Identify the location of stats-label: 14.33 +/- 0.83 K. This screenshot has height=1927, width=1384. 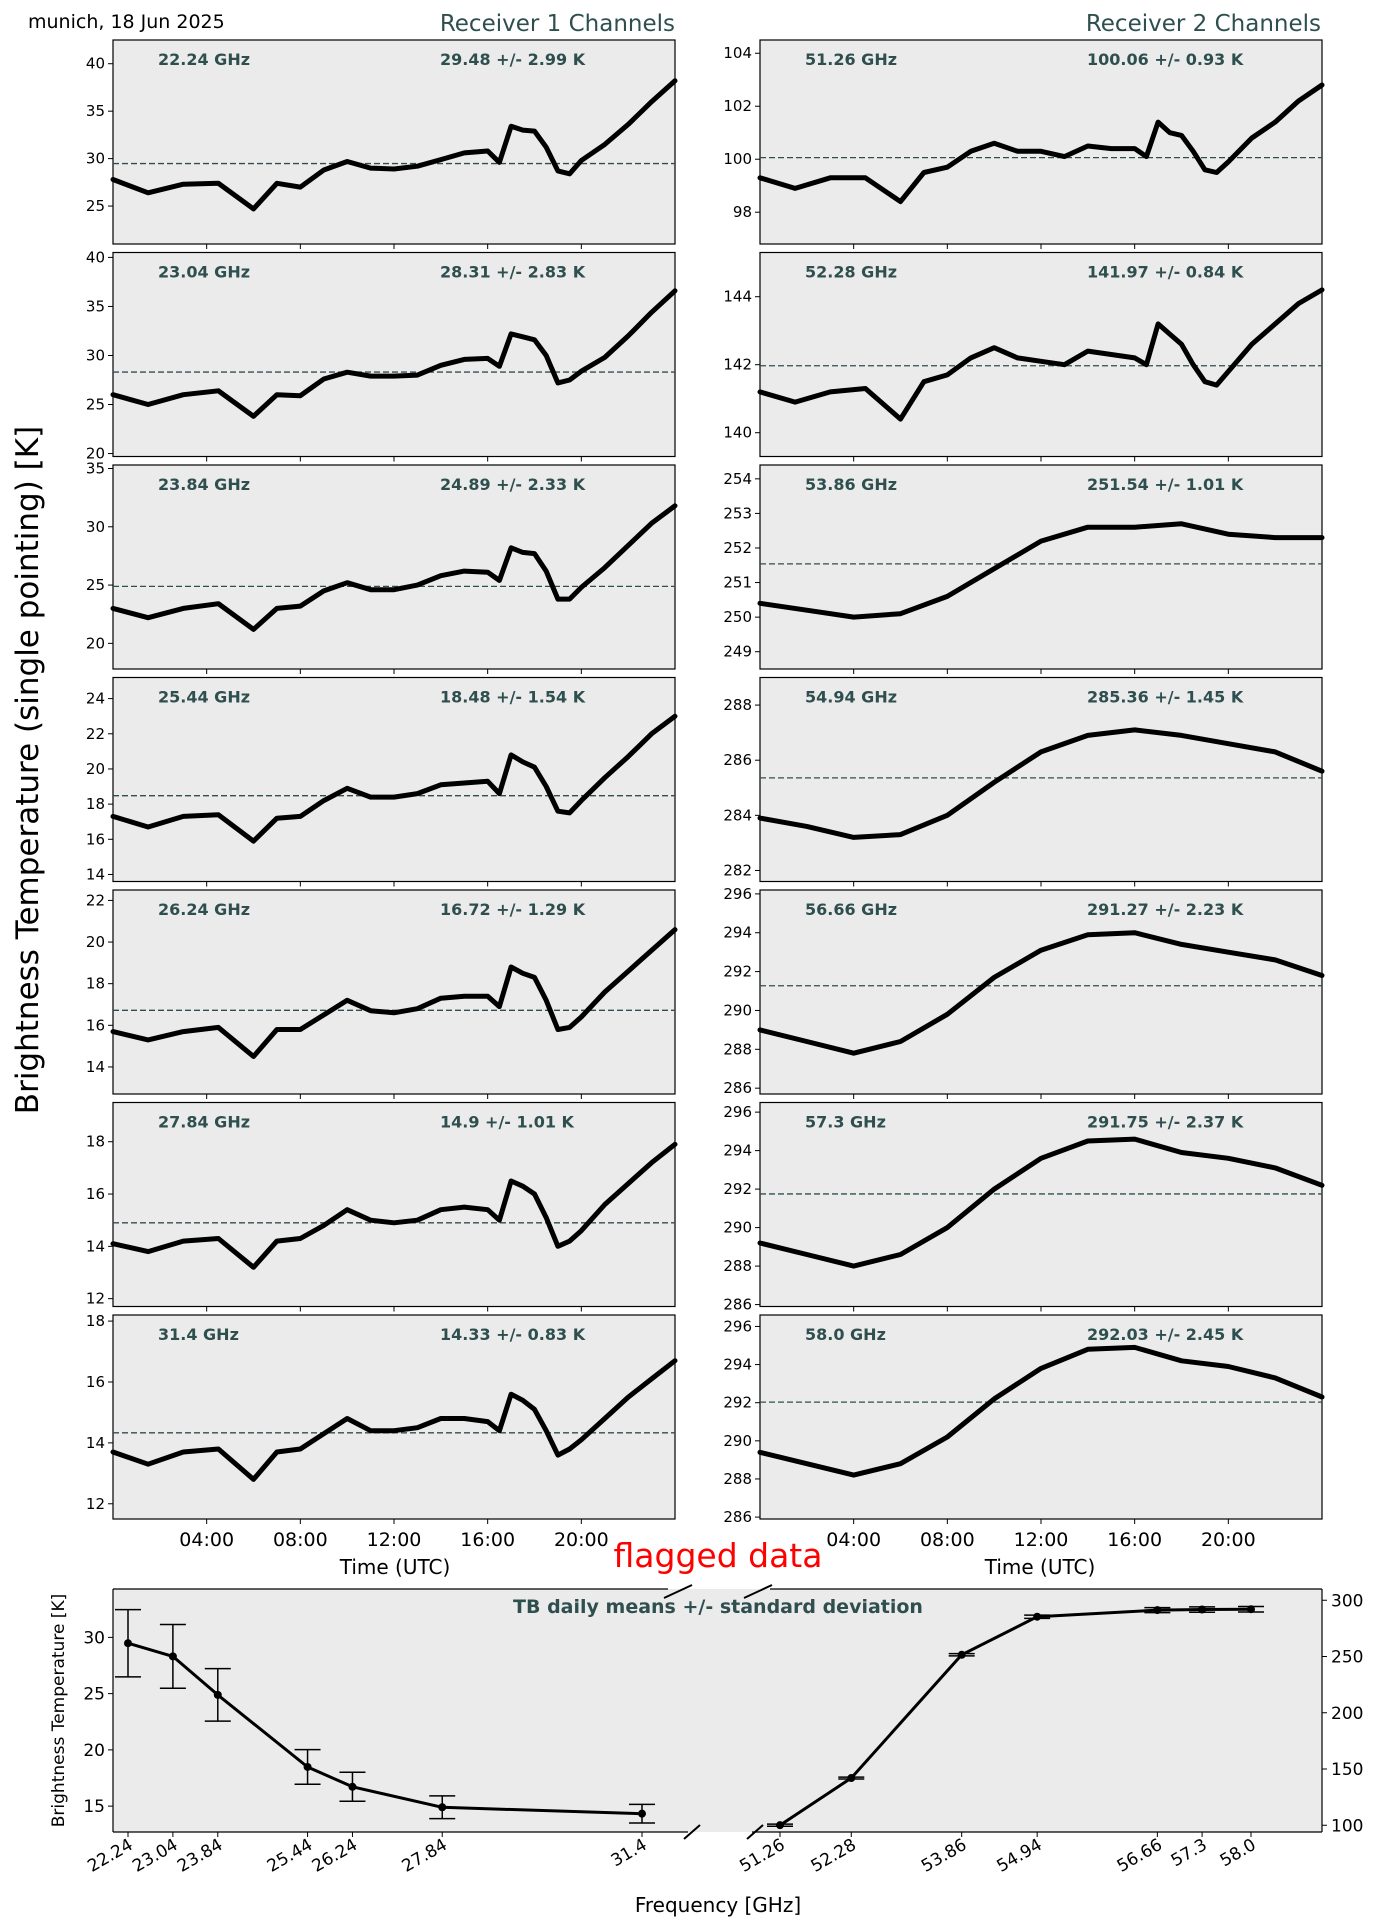
(513, 1334).